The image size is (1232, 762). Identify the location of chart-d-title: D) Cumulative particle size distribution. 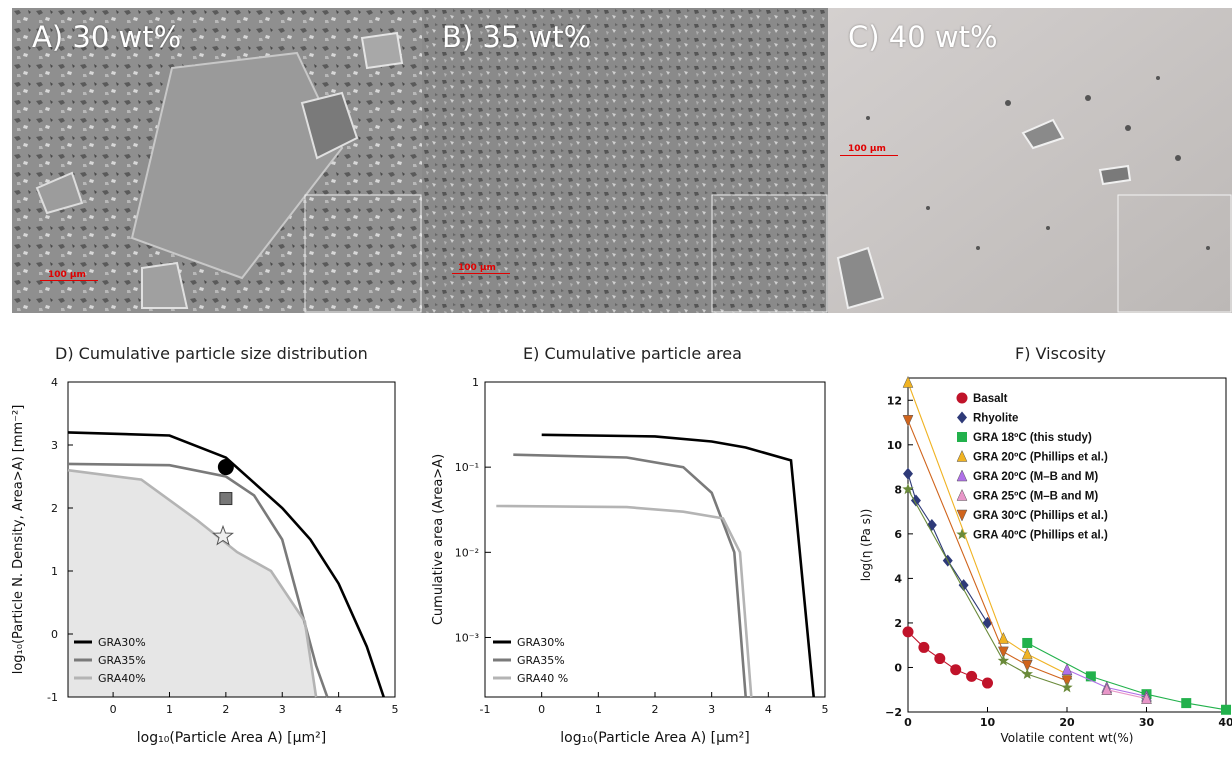
(211, 353).